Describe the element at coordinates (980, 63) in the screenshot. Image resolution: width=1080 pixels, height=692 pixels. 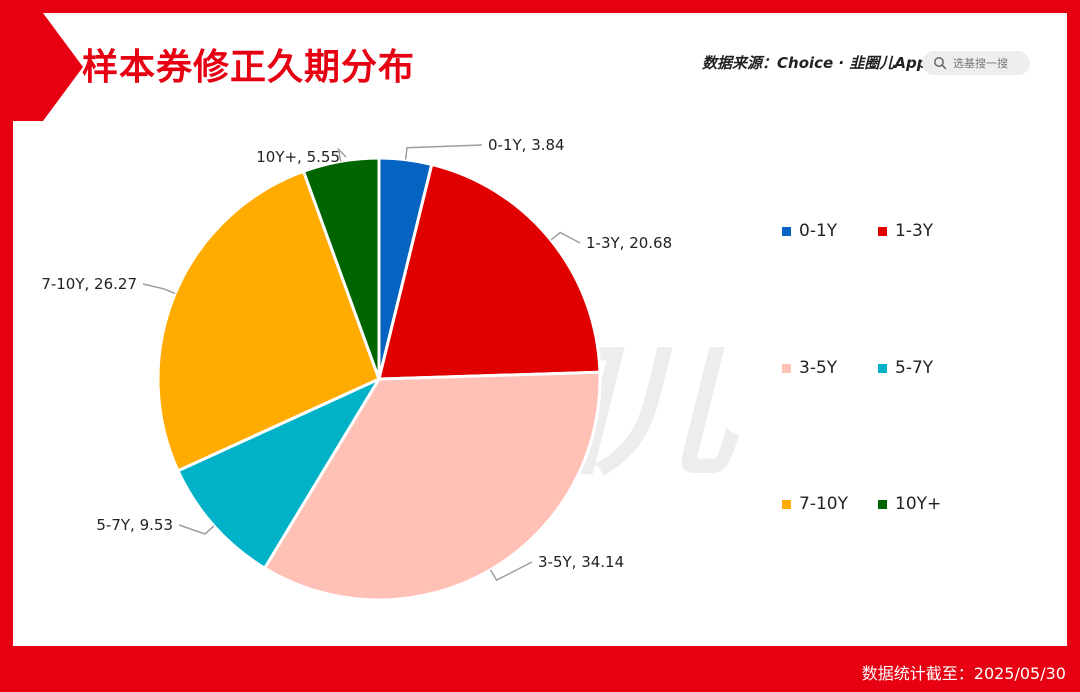
I see `search-placeholder: 选基搜一搜` at that location.